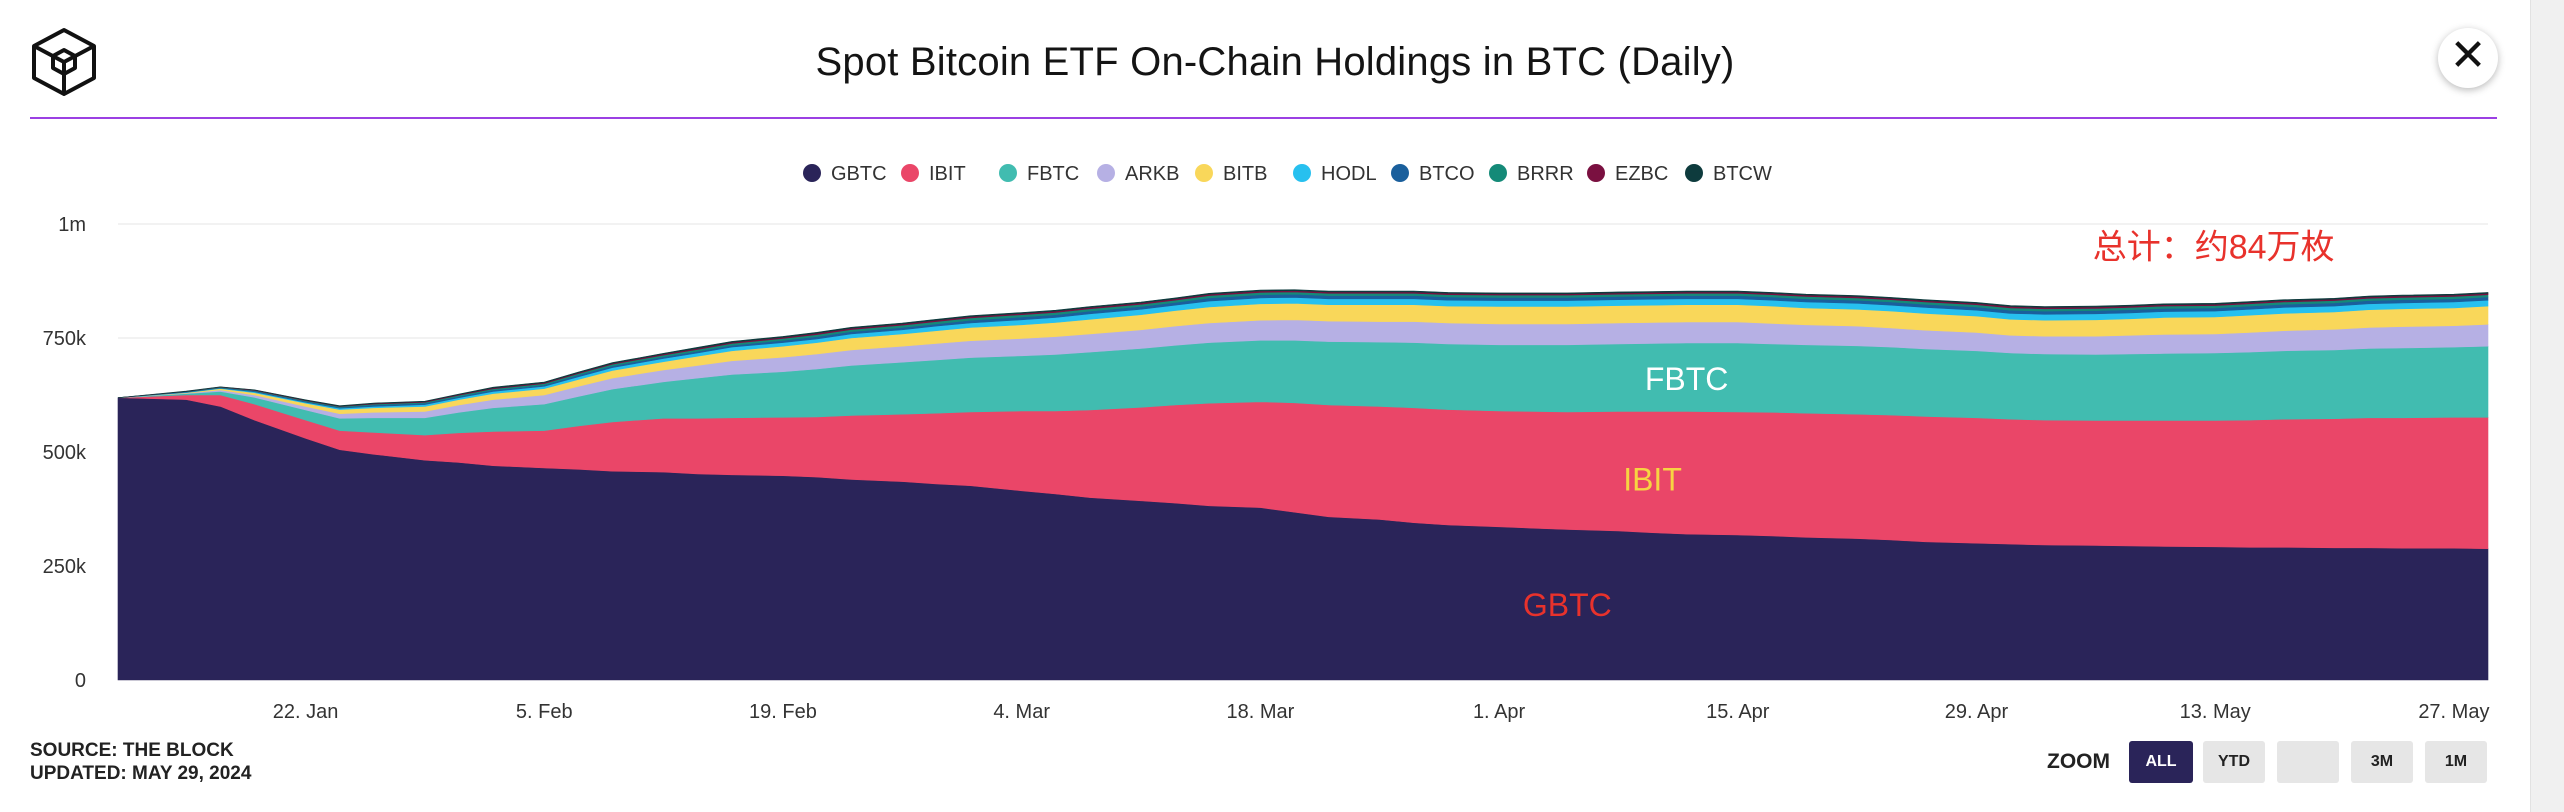 The height and width of the screenshot is (812, 2564). I want to click on legend-item-ezbc: EZBC, so click(1627, 174).